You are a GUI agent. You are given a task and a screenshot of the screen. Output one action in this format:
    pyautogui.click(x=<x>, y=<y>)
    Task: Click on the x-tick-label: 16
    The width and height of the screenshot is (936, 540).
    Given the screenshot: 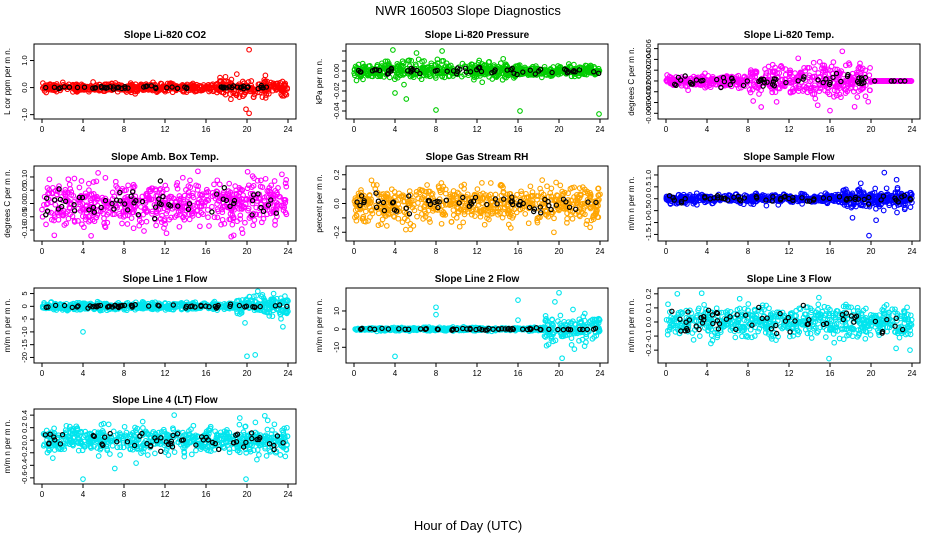 What is the action you would take?
    pyautogui.click(x=830, y=251)
    